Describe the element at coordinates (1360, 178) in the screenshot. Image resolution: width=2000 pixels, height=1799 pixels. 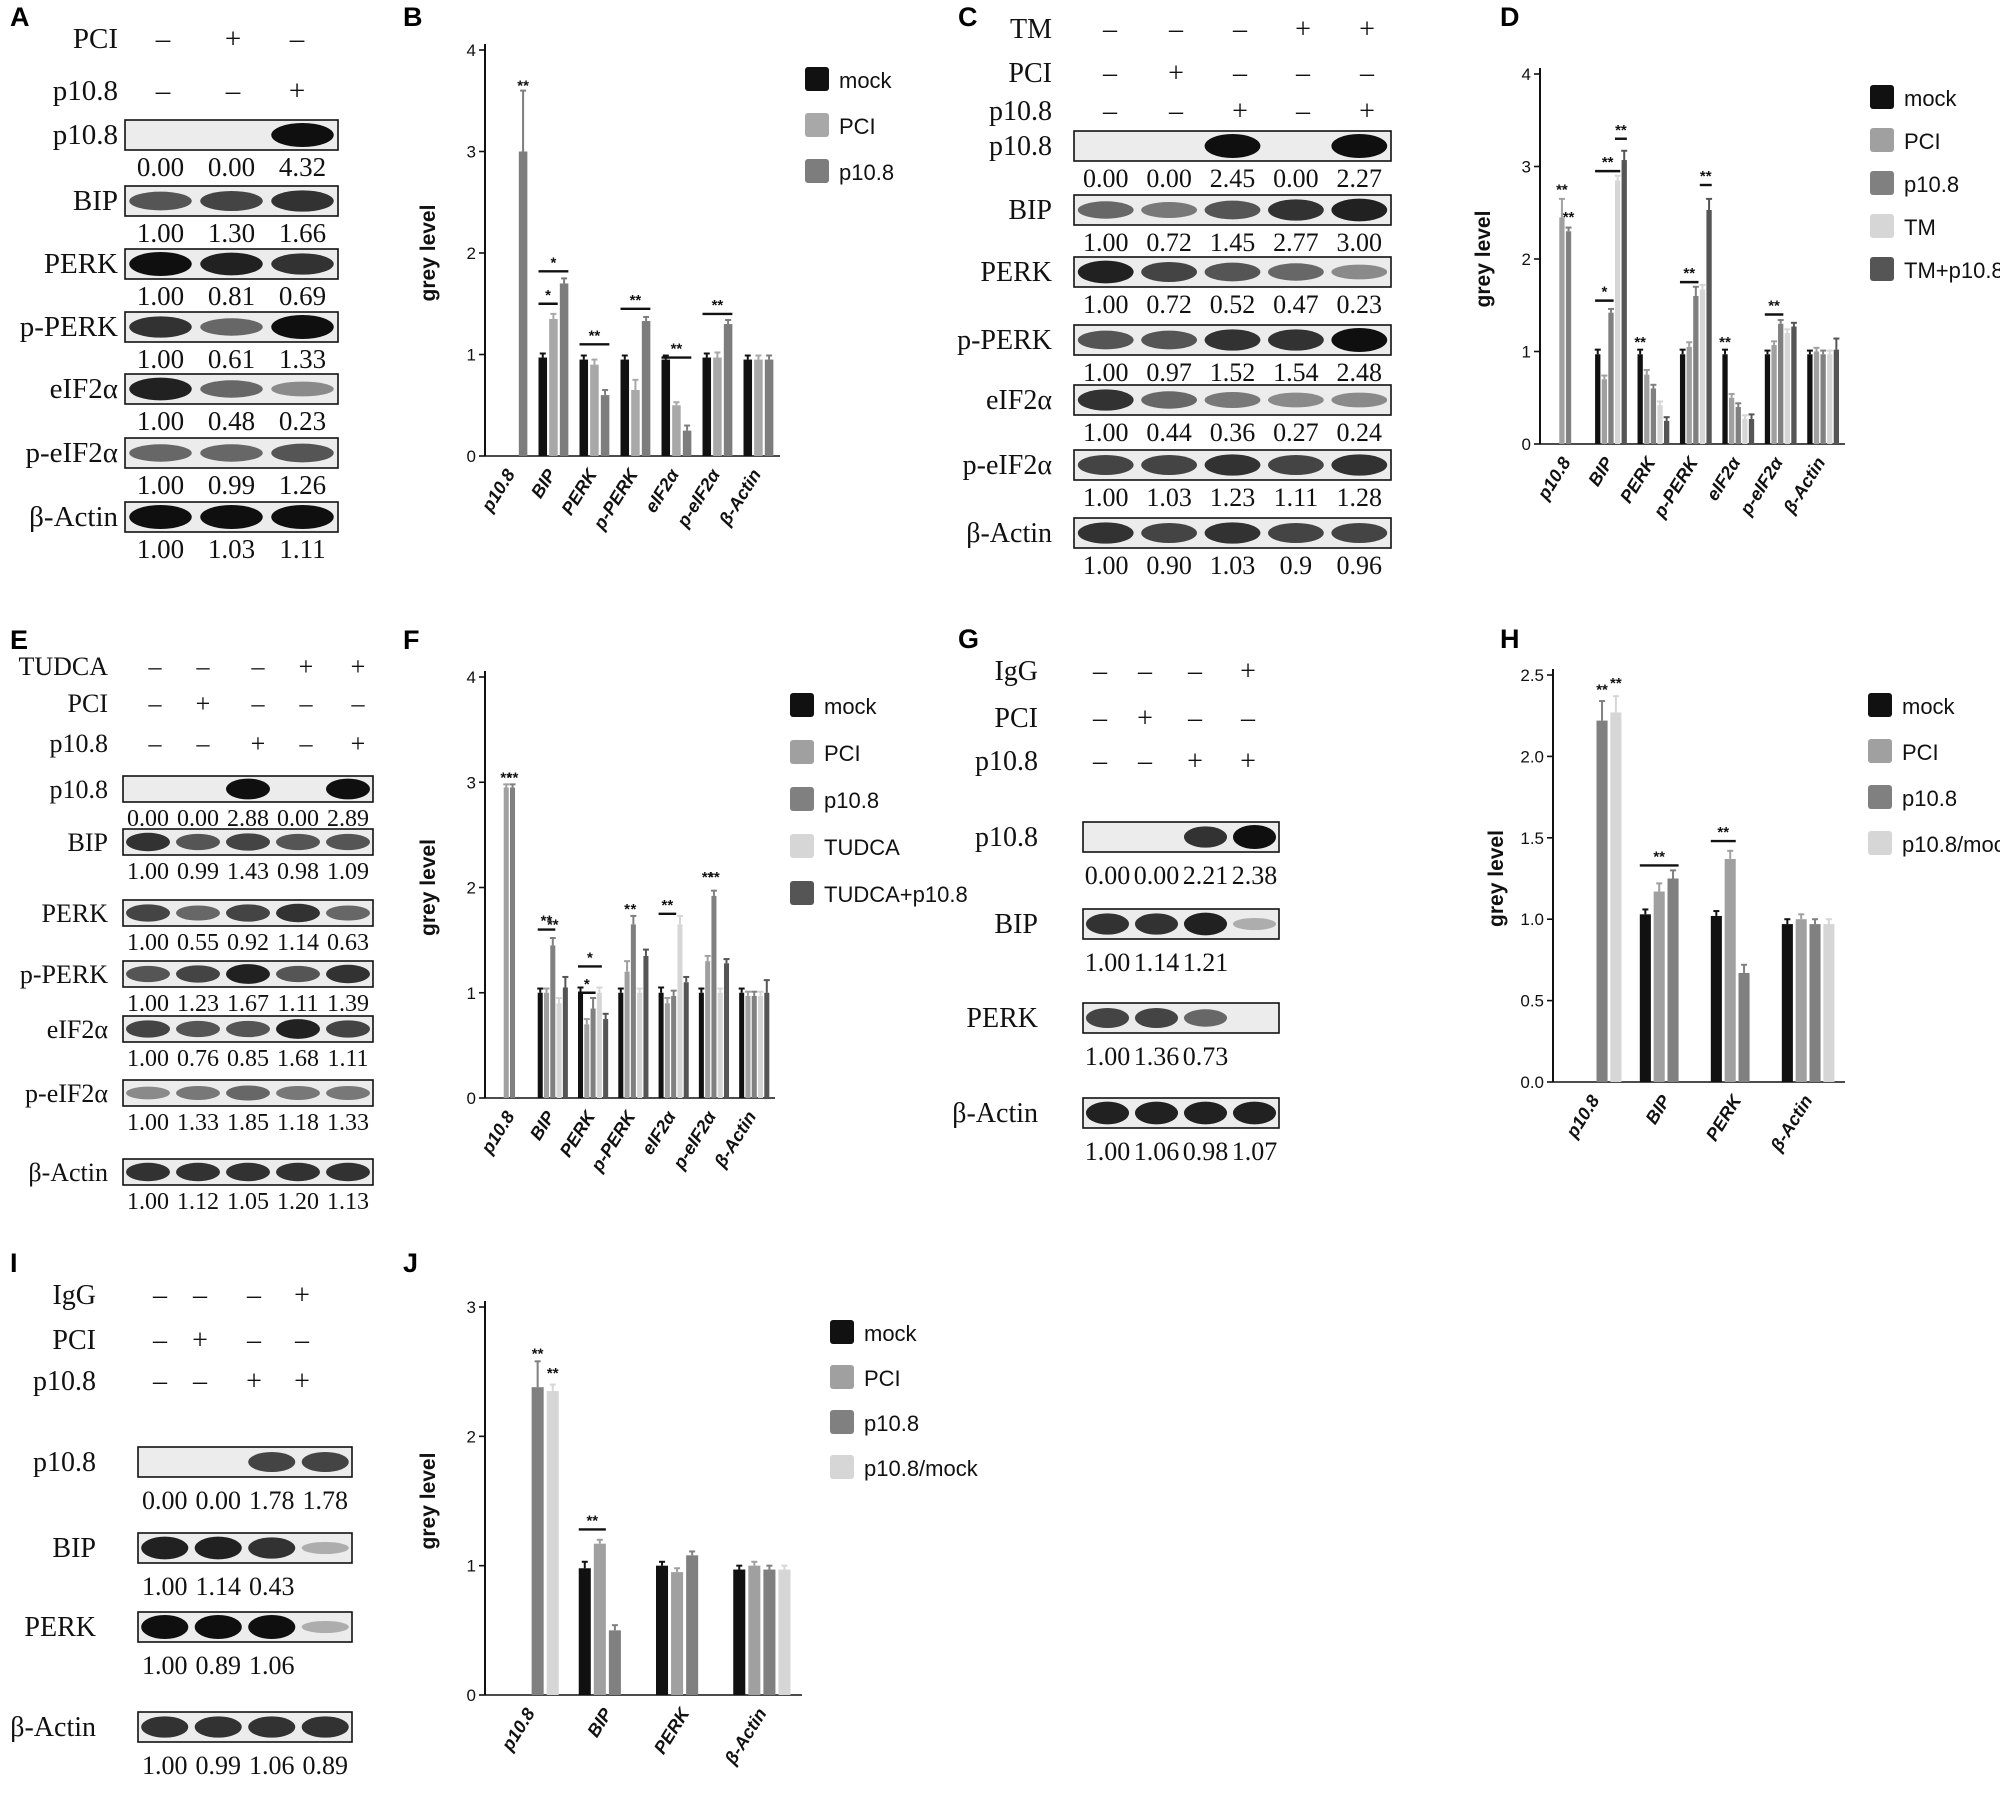
I see `blot-value: 2.27` at that location.